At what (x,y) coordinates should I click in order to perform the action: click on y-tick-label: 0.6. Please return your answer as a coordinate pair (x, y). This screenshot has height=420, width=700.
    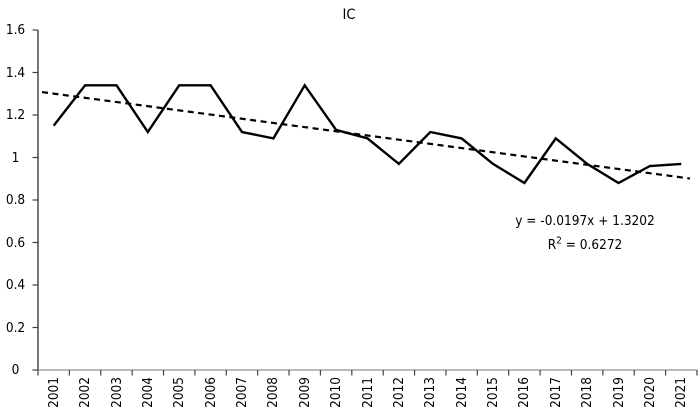
    Looking at the image, I should click on (15, 242).